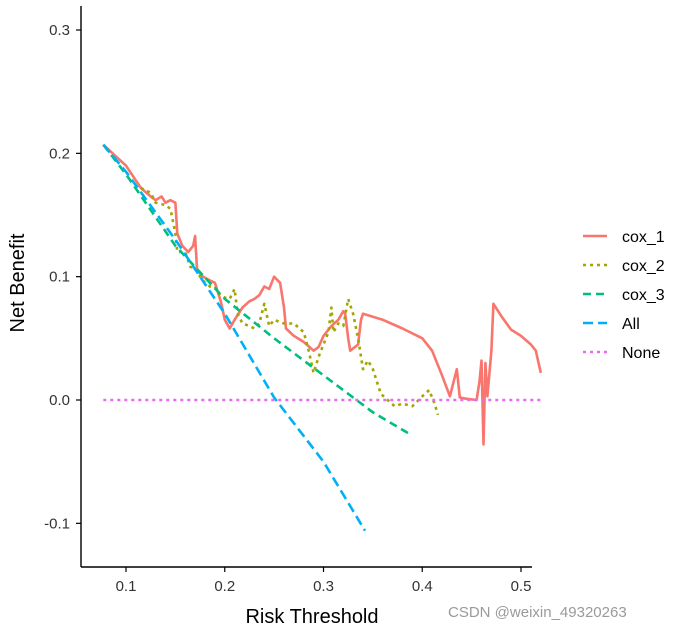  I want to click on y-tick-label: 0.0, so click(59, 400).